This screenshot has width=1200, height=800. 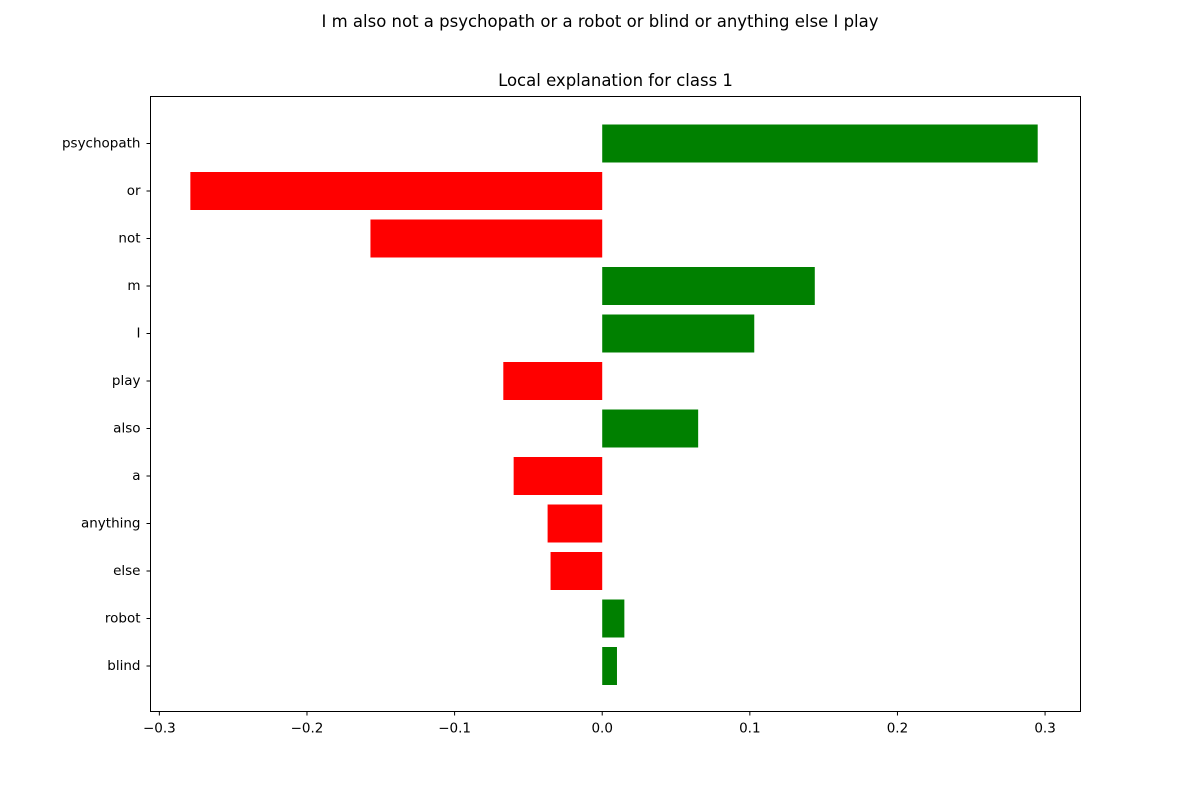 What do you see at coordinates (615, 80) in the screenshot?
I see `chart-title: Local explanation for class 1` at bounding box center [615, 80].